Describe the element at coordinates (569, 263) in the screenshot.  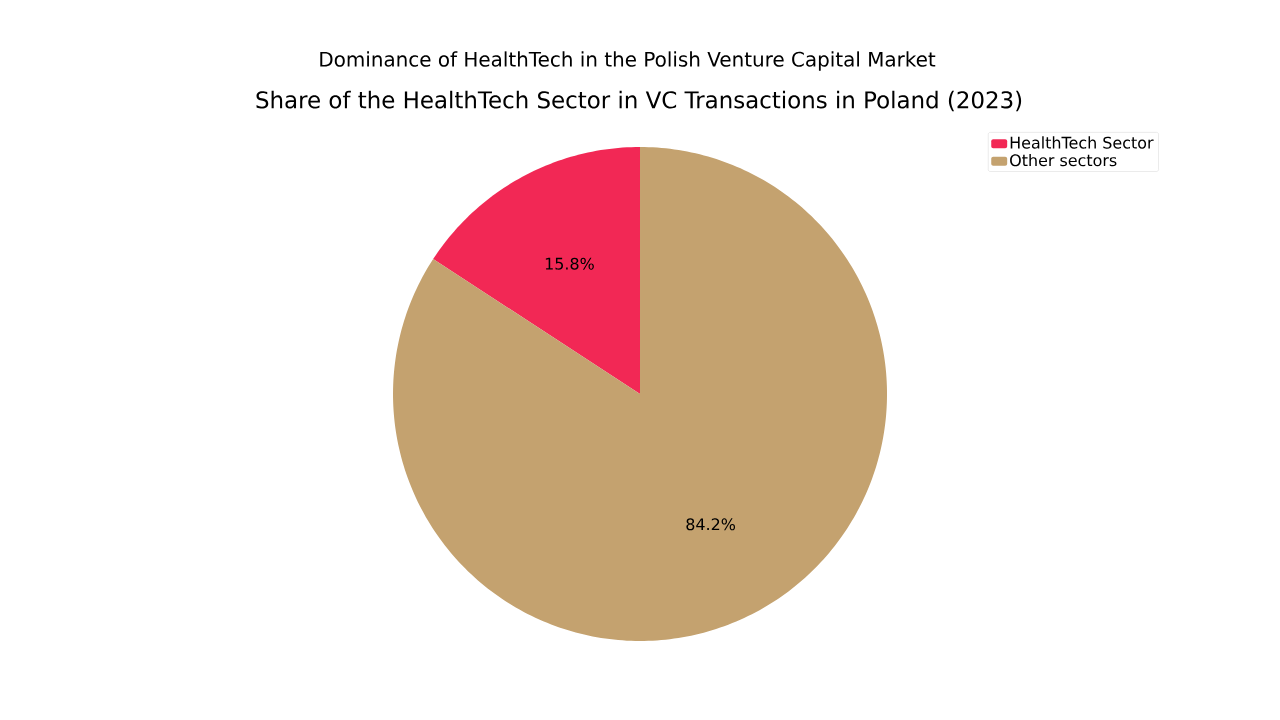
I see `data-label: 15.8%` at that location.